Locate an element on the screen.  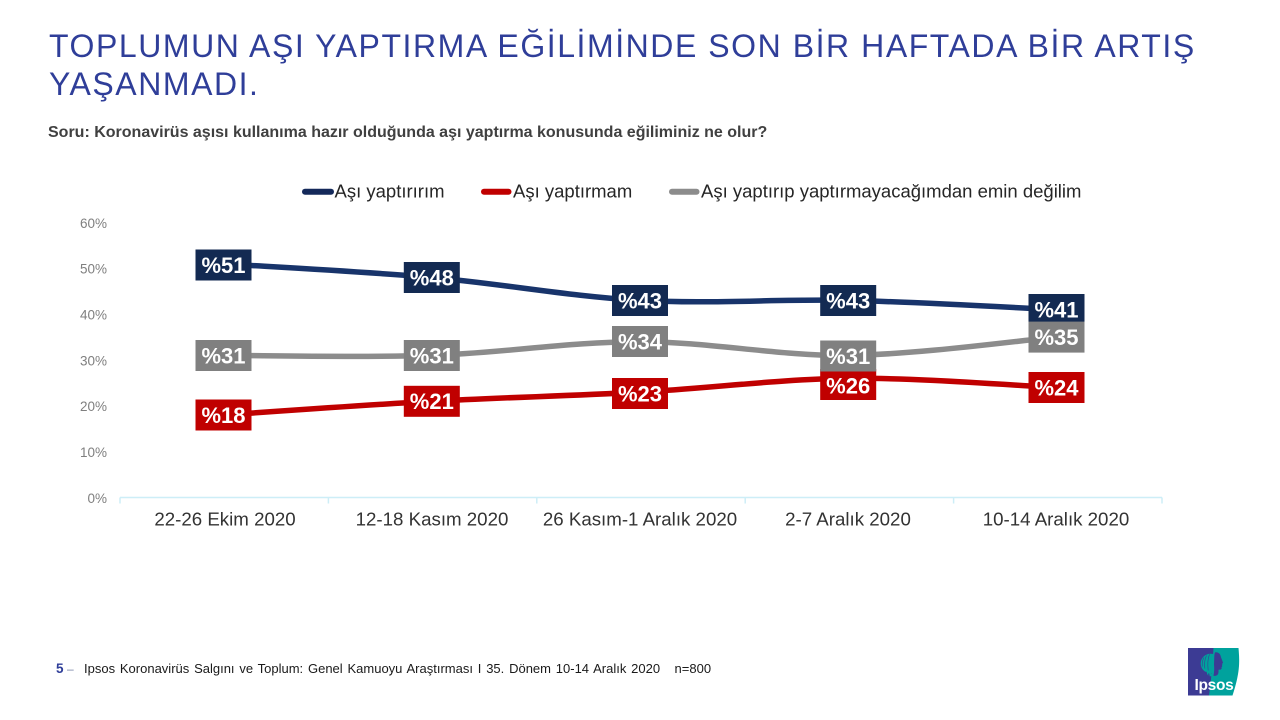
svg-text: 0% is located at coordinates (97, 498).